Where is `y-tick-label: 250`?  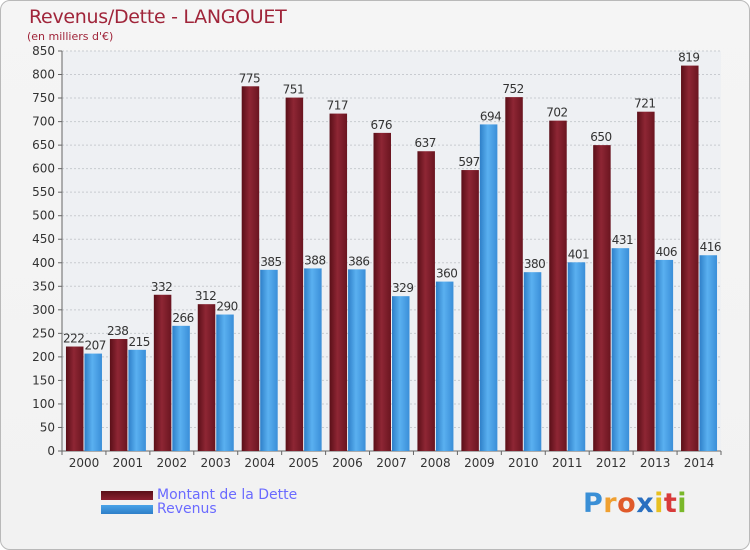
y-tick-label: 250 is located at coordinates (43, 333).